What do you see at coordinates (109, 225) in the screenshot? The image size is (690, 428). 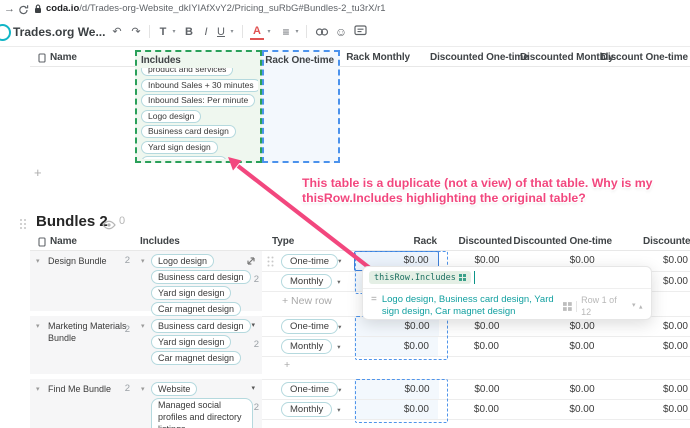 I see `eye-icon` at bounding box center [109, 225].